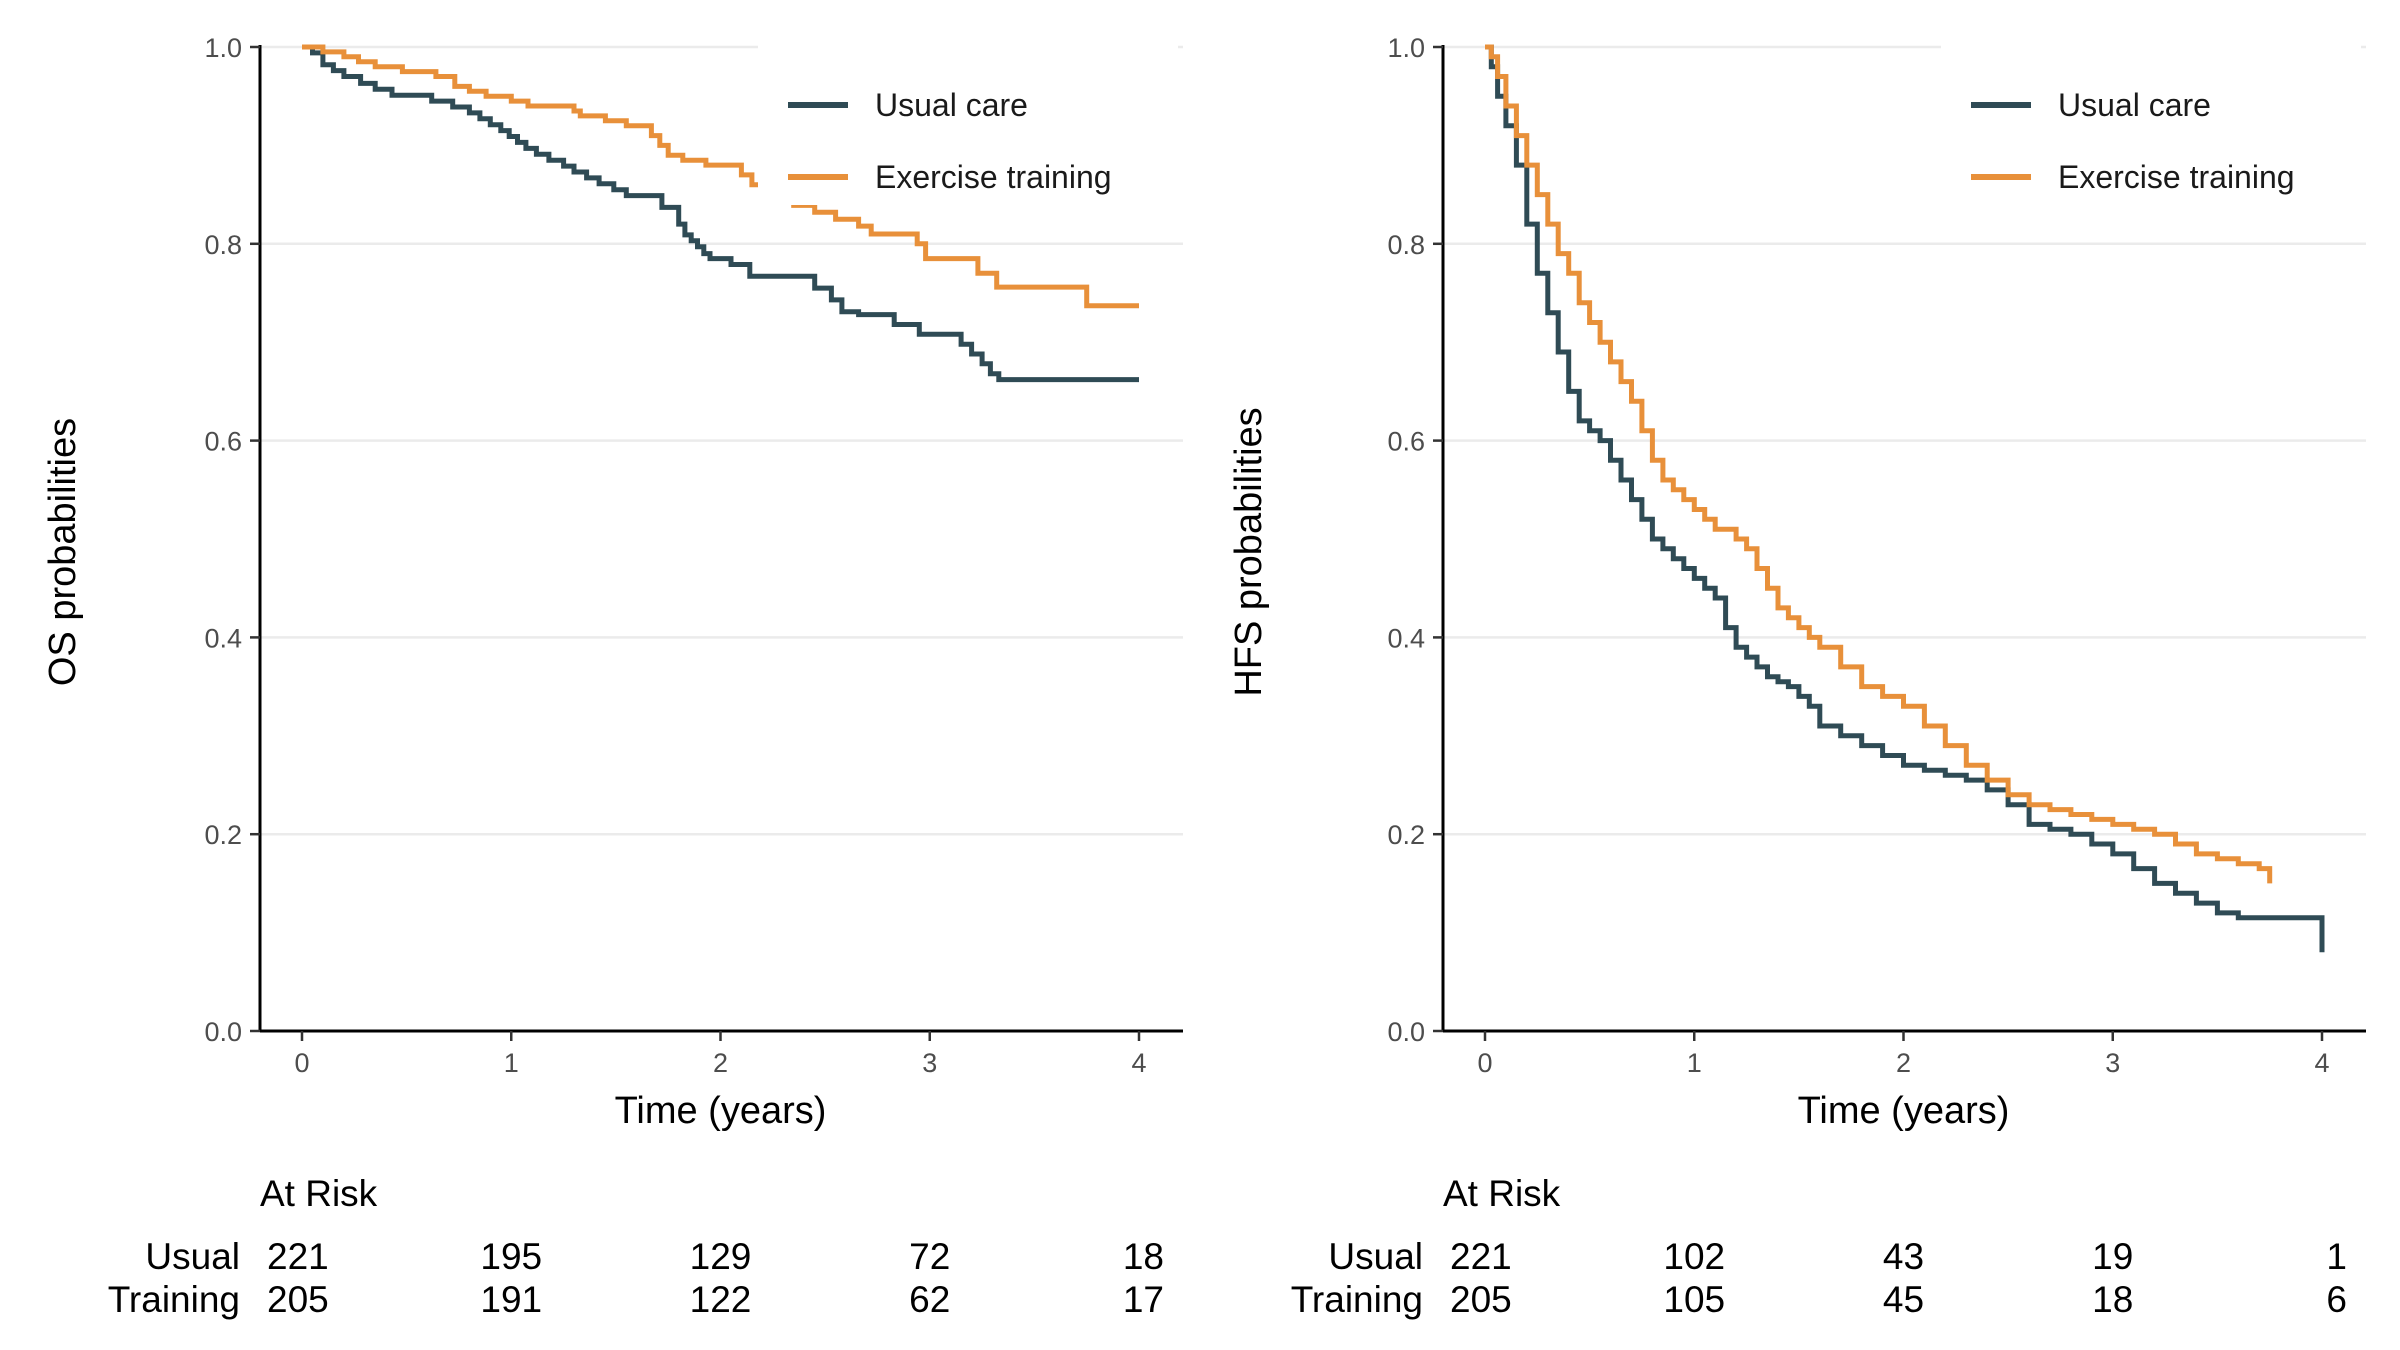 Image resolution: width=2400 pixels, height=1350 pixels. I want to click on at-risk-count: 43, so click(1903, 1256).